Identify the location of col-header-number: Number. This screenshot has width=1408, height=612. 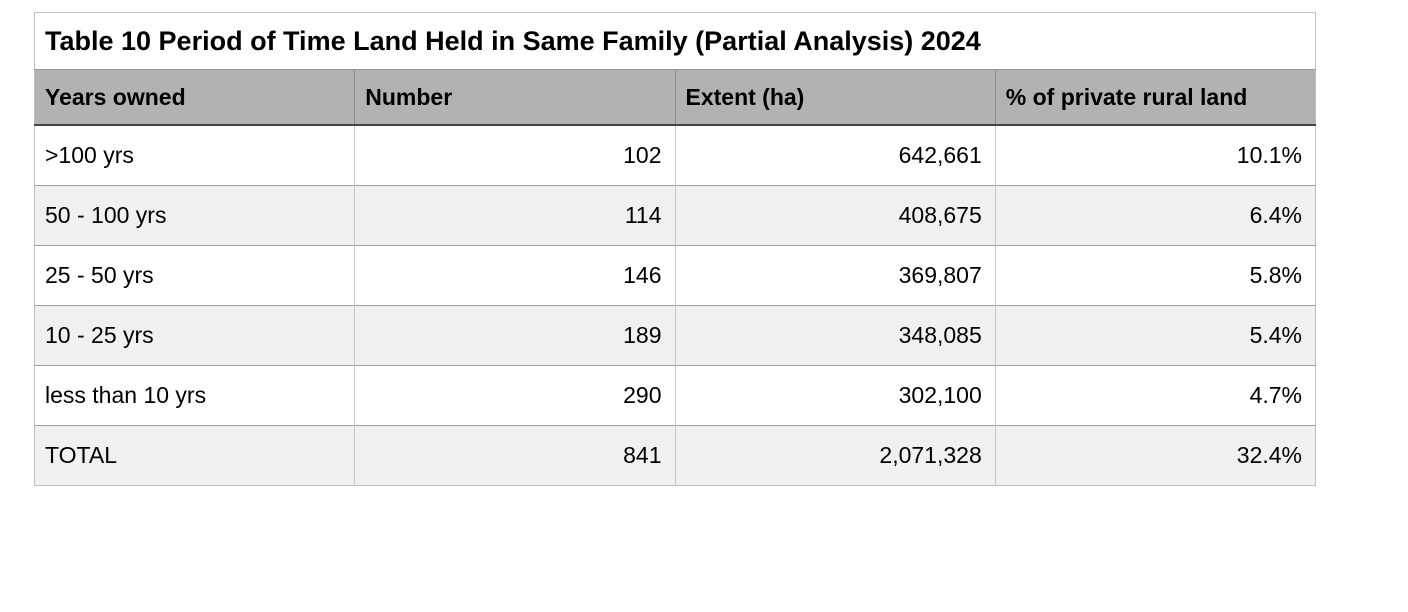
(514, 97).